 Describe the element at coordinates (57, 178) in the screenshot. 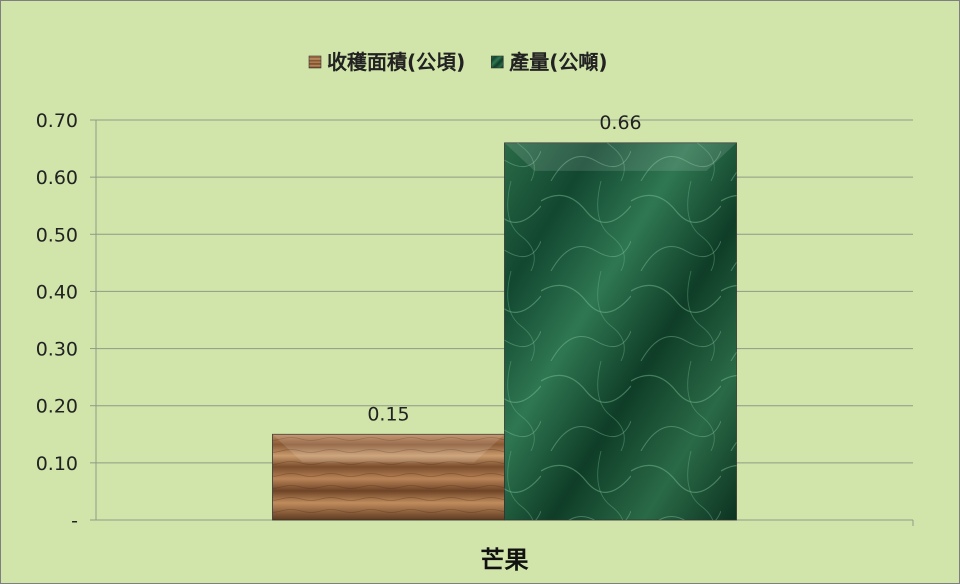

I see `y-tick-label: 0.60` at that location.